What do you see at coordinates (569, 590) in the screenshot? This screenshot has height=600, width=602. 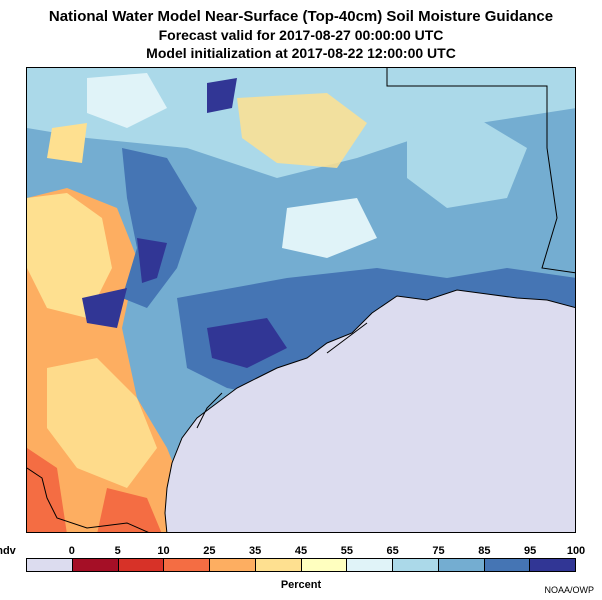 I see `credit-text: NOAA/OWP` at bounding box center [569, 590].